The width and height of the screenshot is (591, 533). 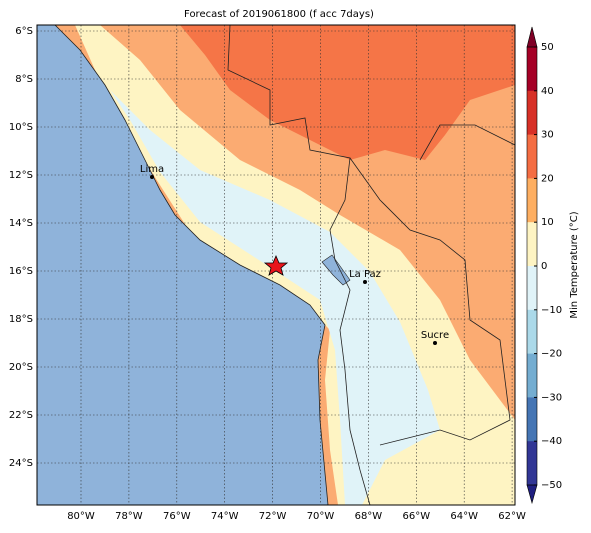 I want to click on map-title: Forecast of 2019061800 (f acc 7days), so click(x=279, y=14).